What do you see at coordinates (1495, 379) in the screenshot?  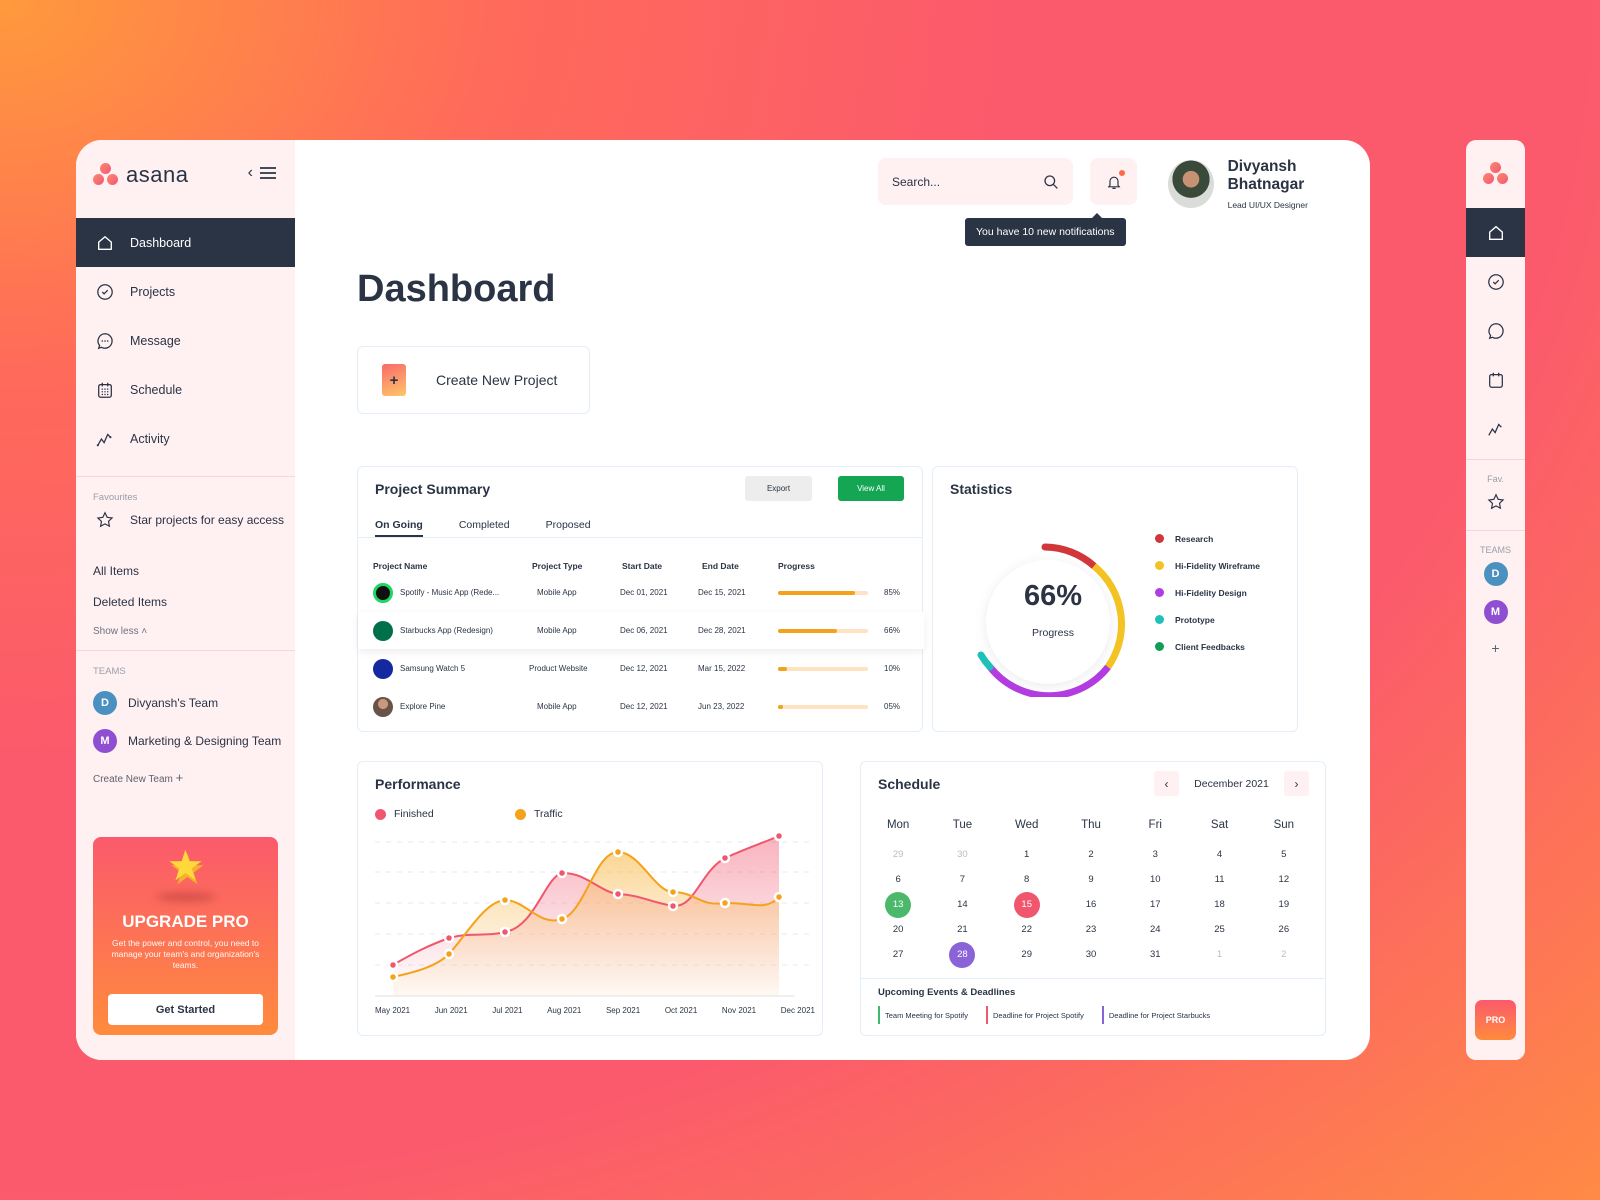 I see `mini-nav-schedule` at bounding box center [1495, 379].